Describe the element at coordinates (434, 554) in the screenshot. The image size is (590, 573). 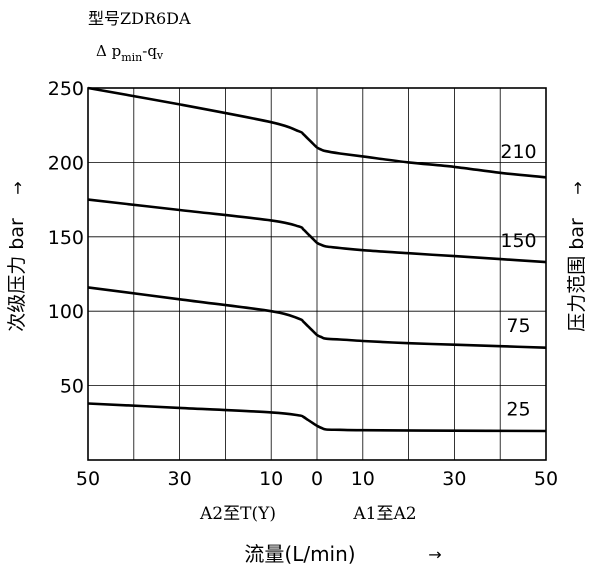
I see `x-axis-arrow: →` at that location.